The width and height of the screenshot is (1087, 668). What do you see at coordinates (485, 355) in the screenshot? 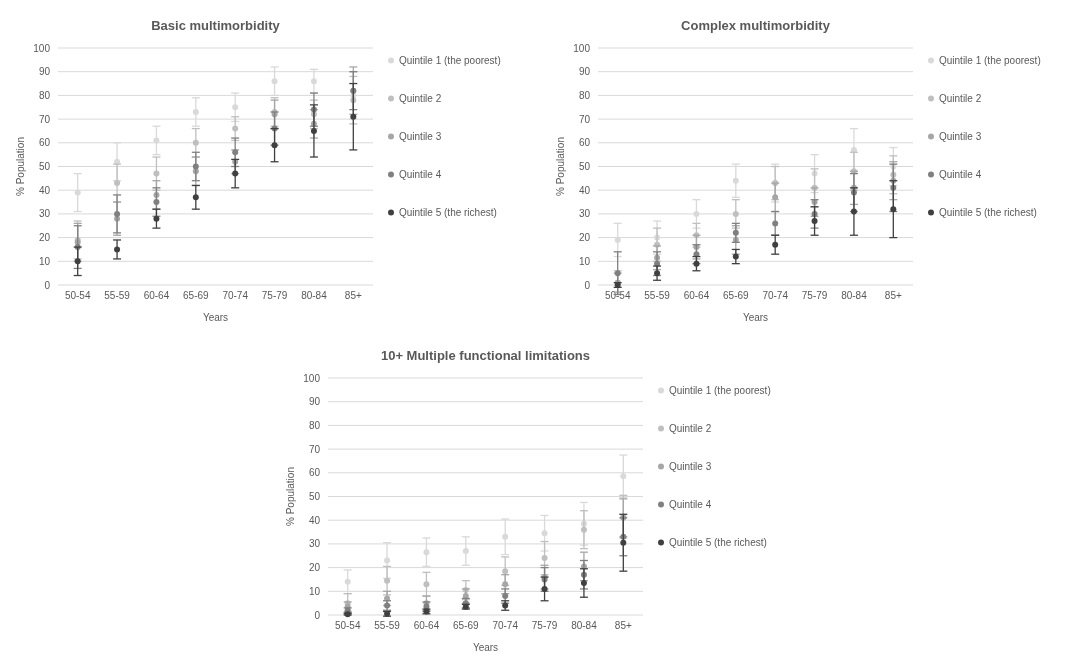
I see `chart-title: 10+ Multiple functional limitations` at bounding box center [485, 355].